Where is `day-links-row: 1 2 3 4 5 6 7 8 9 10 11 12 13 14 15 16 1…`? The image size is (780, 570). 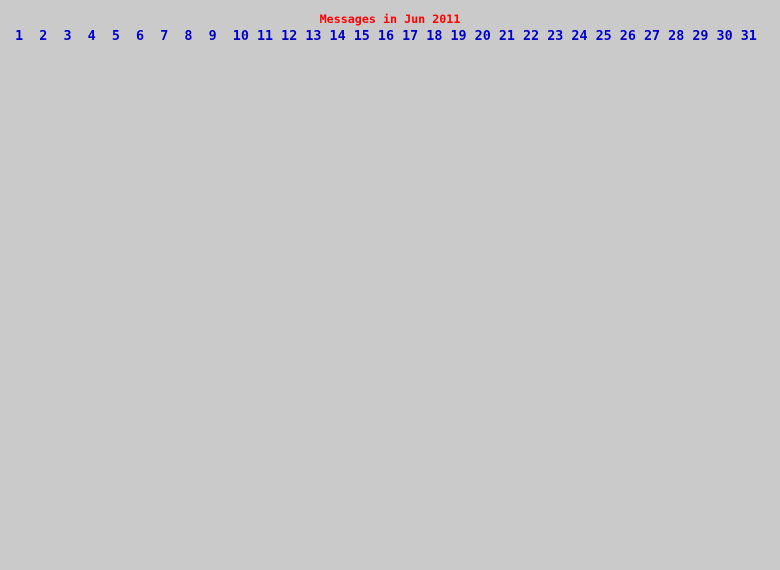 day-links-row: 1 2 3 4 5 6 7 8 9 10 11 12 13 14 15 16 1… is located at coordinates (390, 37).